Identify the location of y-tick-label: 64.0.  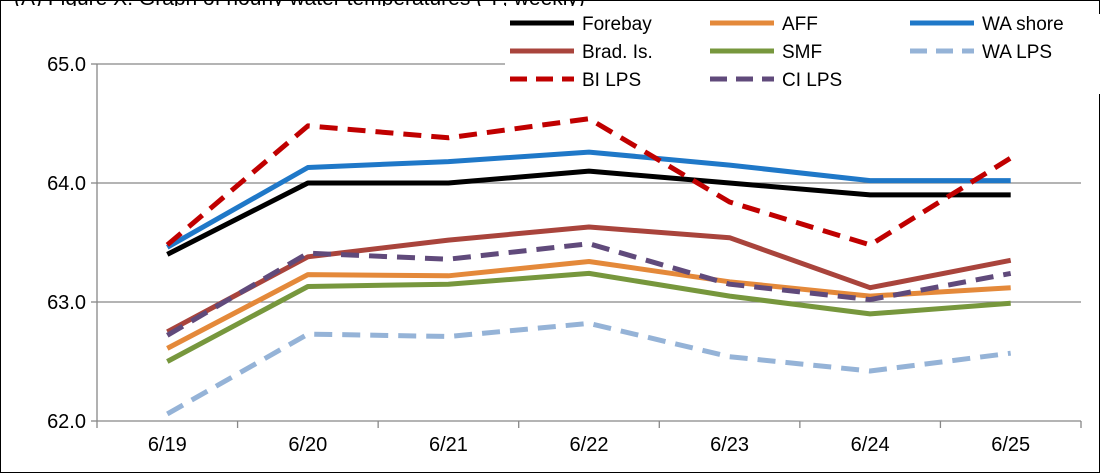
(66, 184).